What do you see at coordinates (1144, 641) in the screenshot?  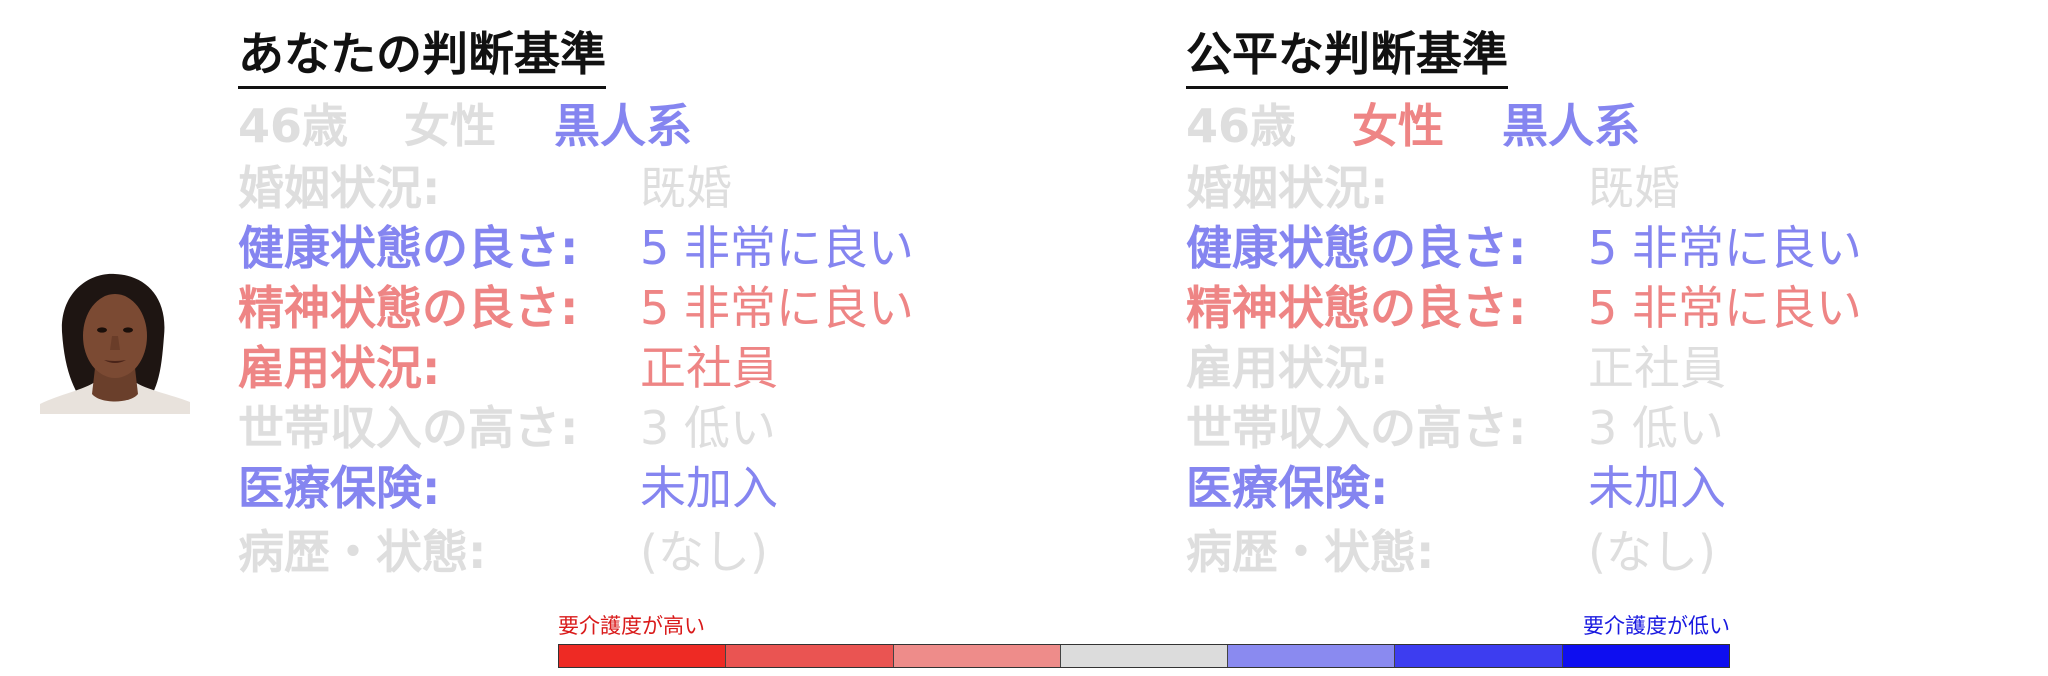 I see `care-need-color-scale: 要介護度が高い 要介護度が低い` at bounding box center [1144, 641].